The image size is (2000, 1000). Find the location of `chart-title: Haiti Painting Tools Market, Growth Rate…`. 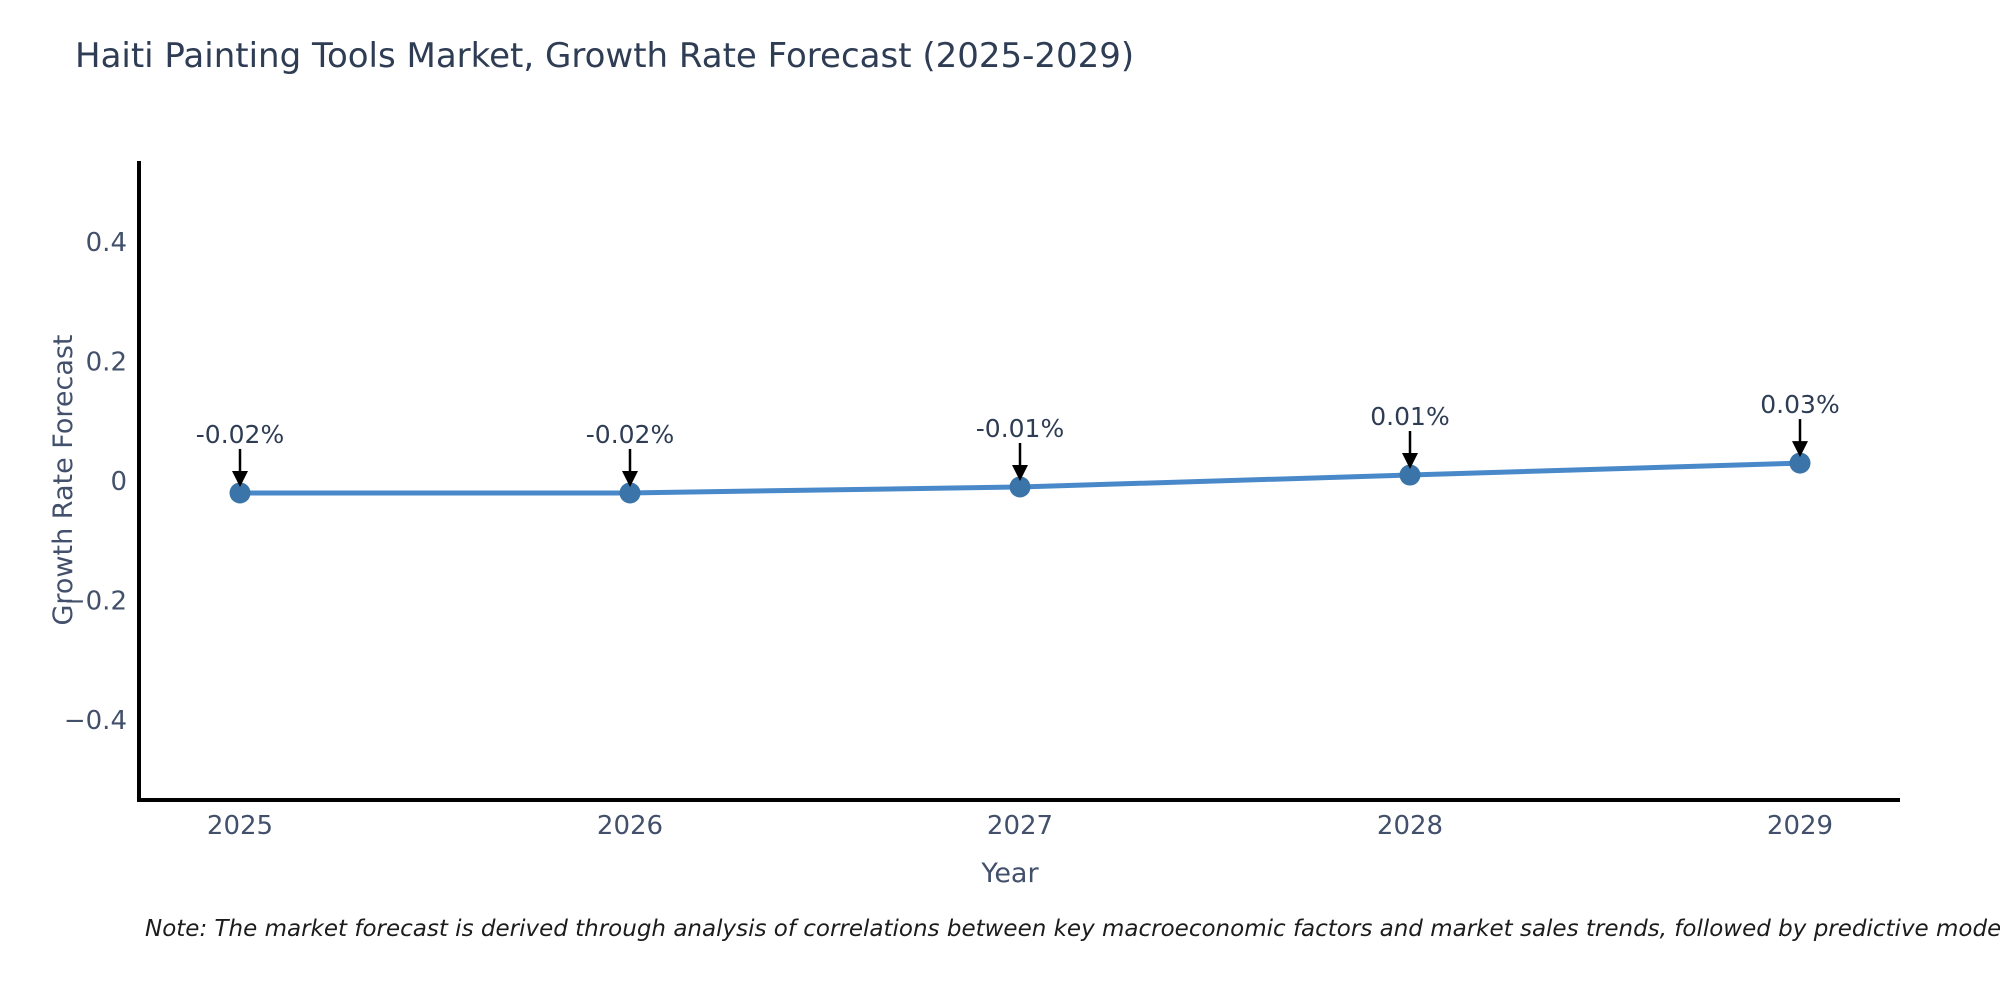

chart-title: Haiti Painting Tools Market, Growth Rate… is located at coordinates (605, 56).